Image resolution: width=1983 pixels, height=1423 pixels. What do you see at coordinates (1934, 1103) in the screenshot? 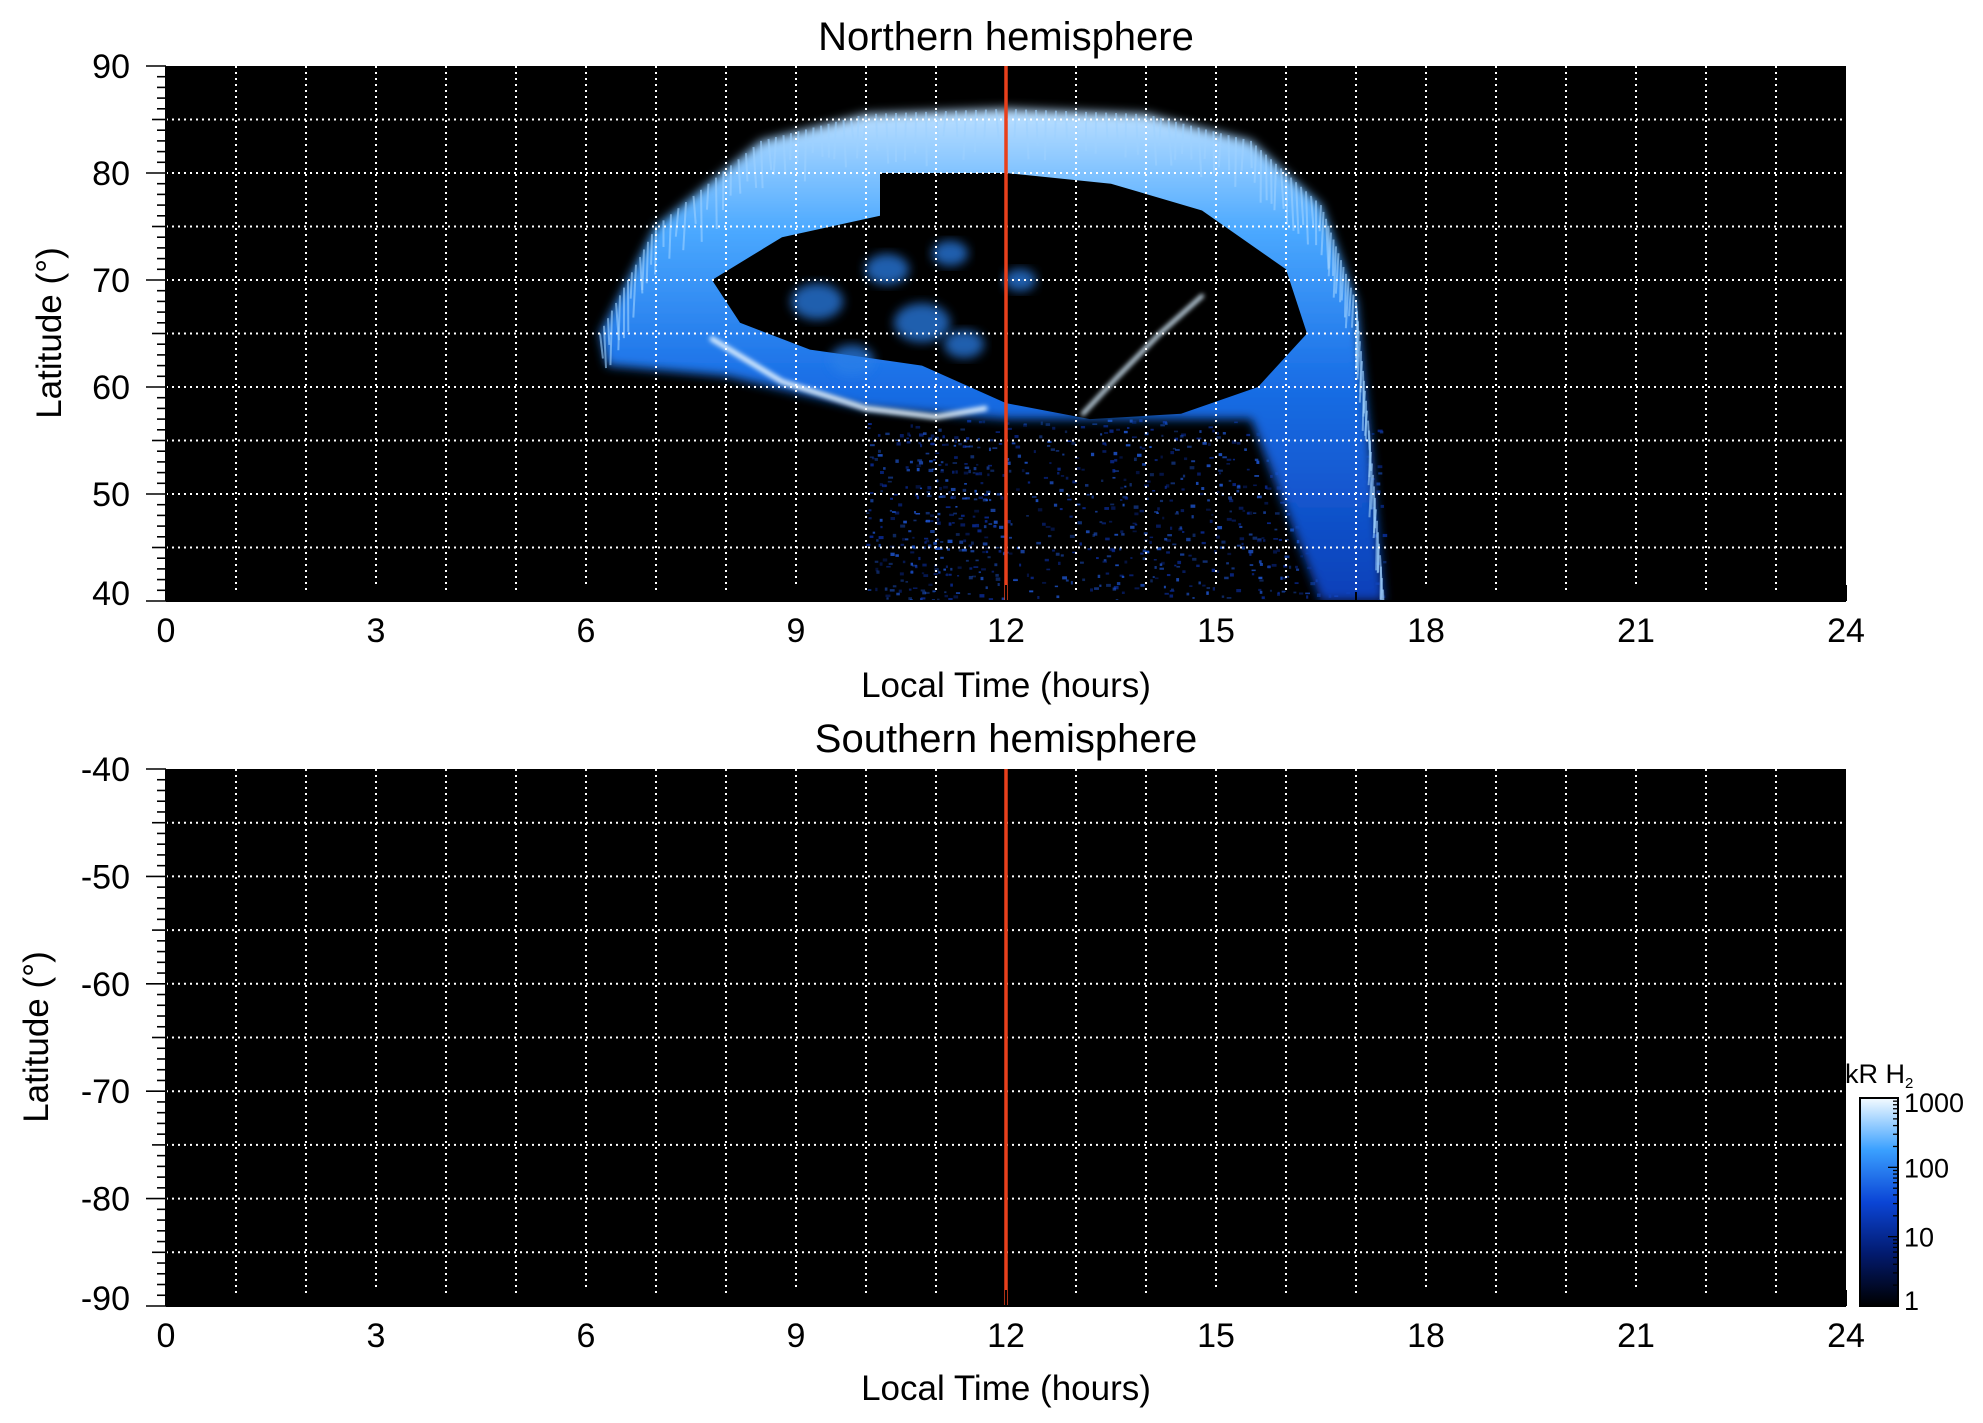
I see `colorbar-tick-label: 1000` at bounding box center [1934, 1103].